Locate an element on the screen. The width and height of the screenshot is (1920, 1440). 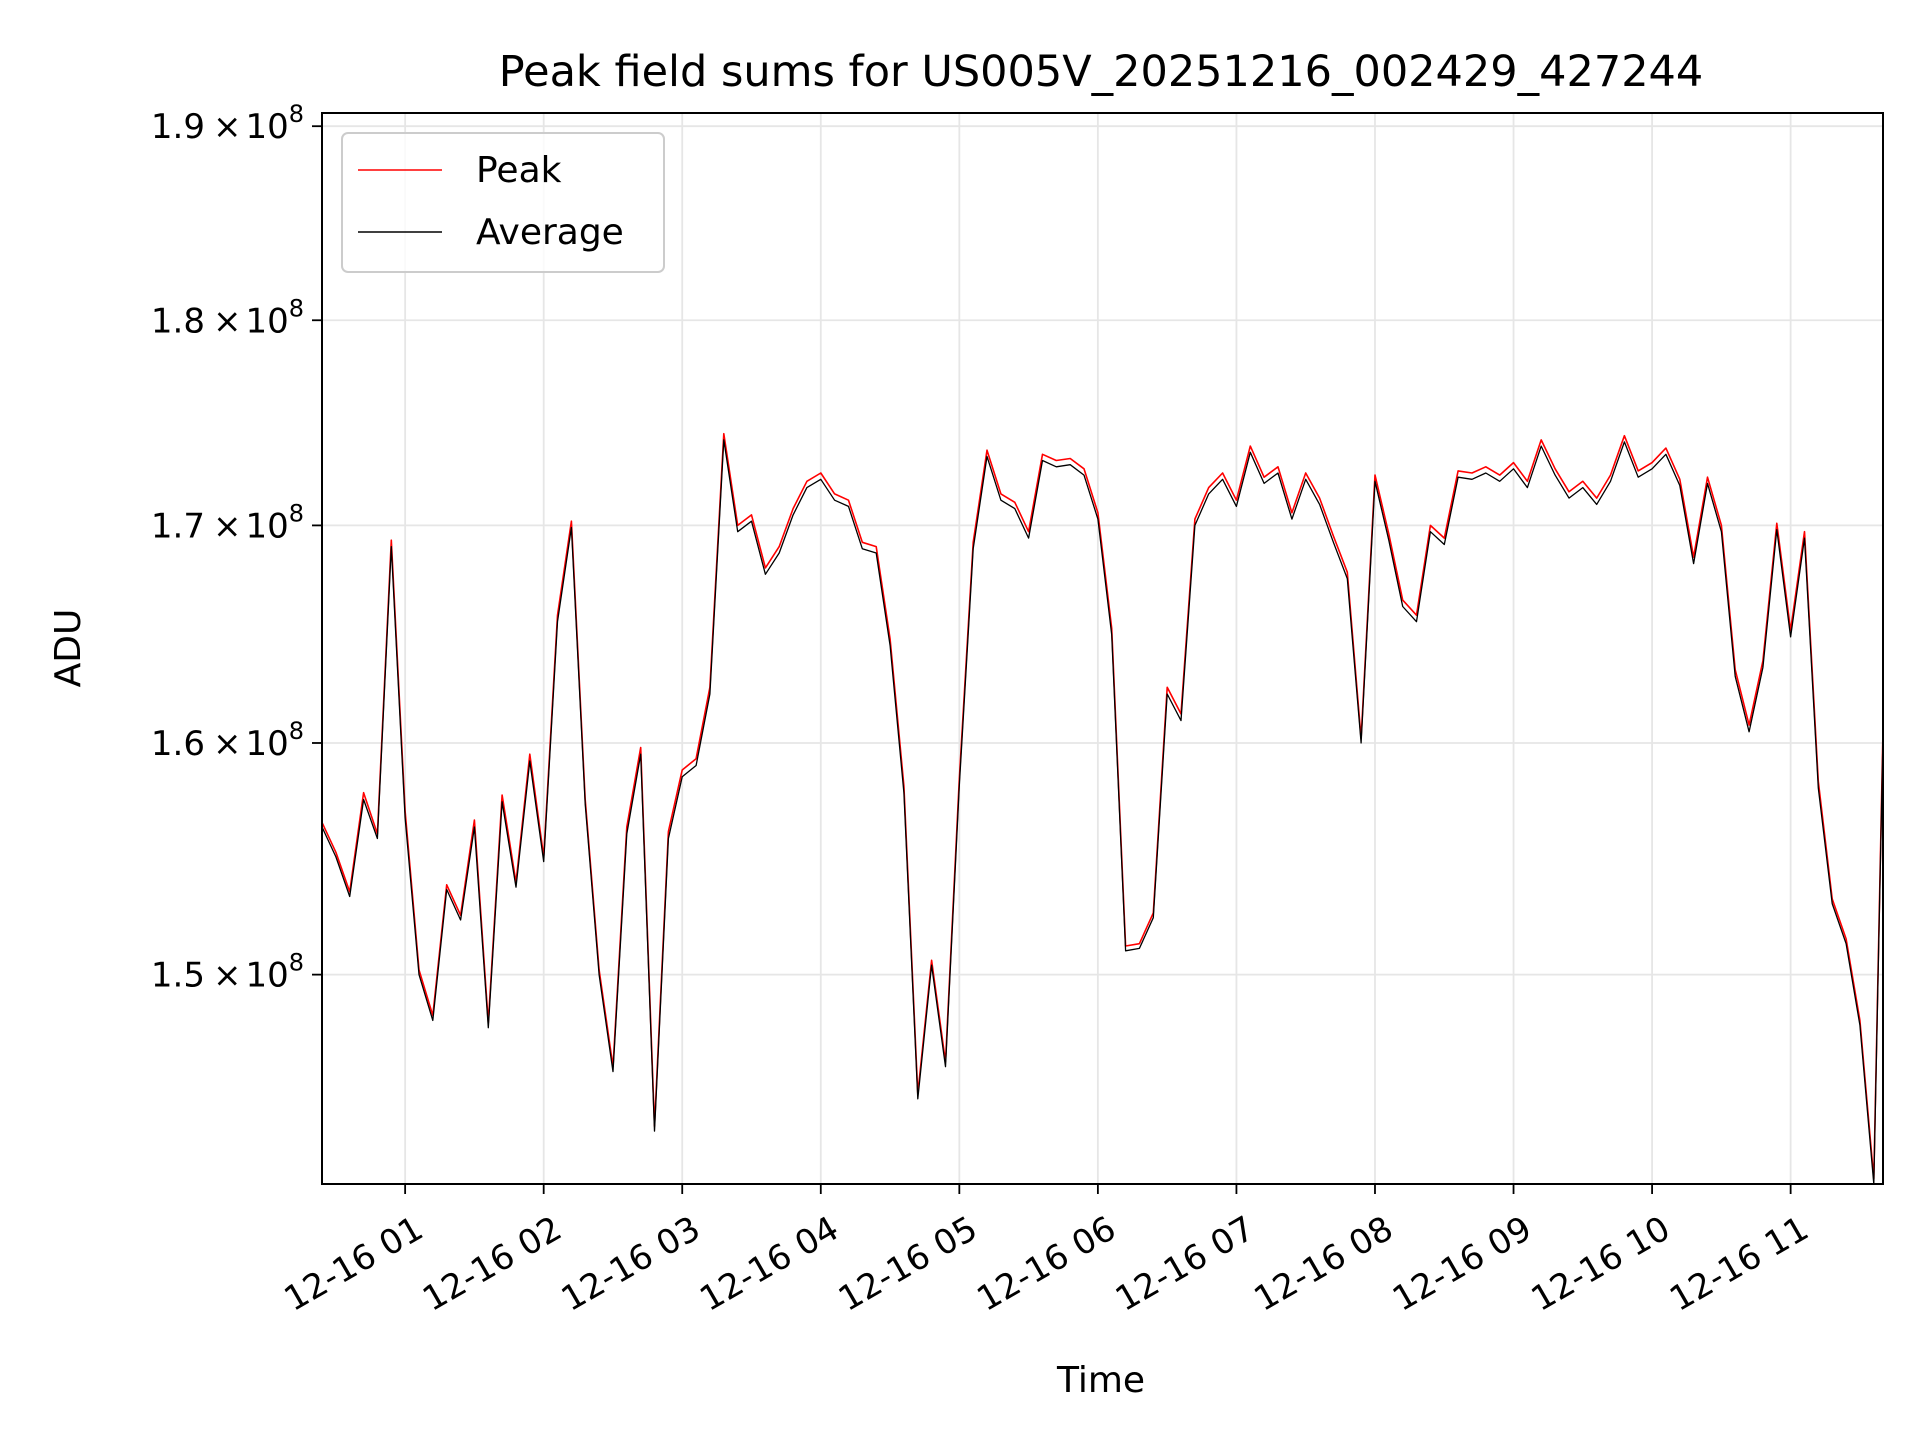
y-tick-label: 1.6 × 10⁸ is located at coordinates (227, 740).